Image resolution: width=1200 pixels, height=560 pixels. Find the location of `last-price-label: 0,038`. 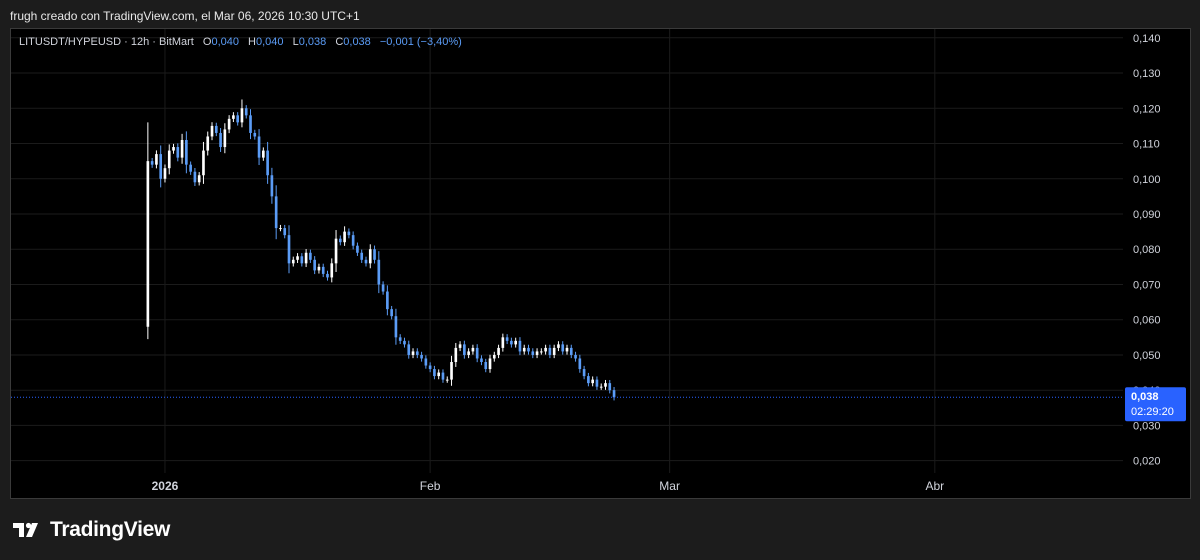

last-price-label: 0,038 is located at coordinates (1145, 397).